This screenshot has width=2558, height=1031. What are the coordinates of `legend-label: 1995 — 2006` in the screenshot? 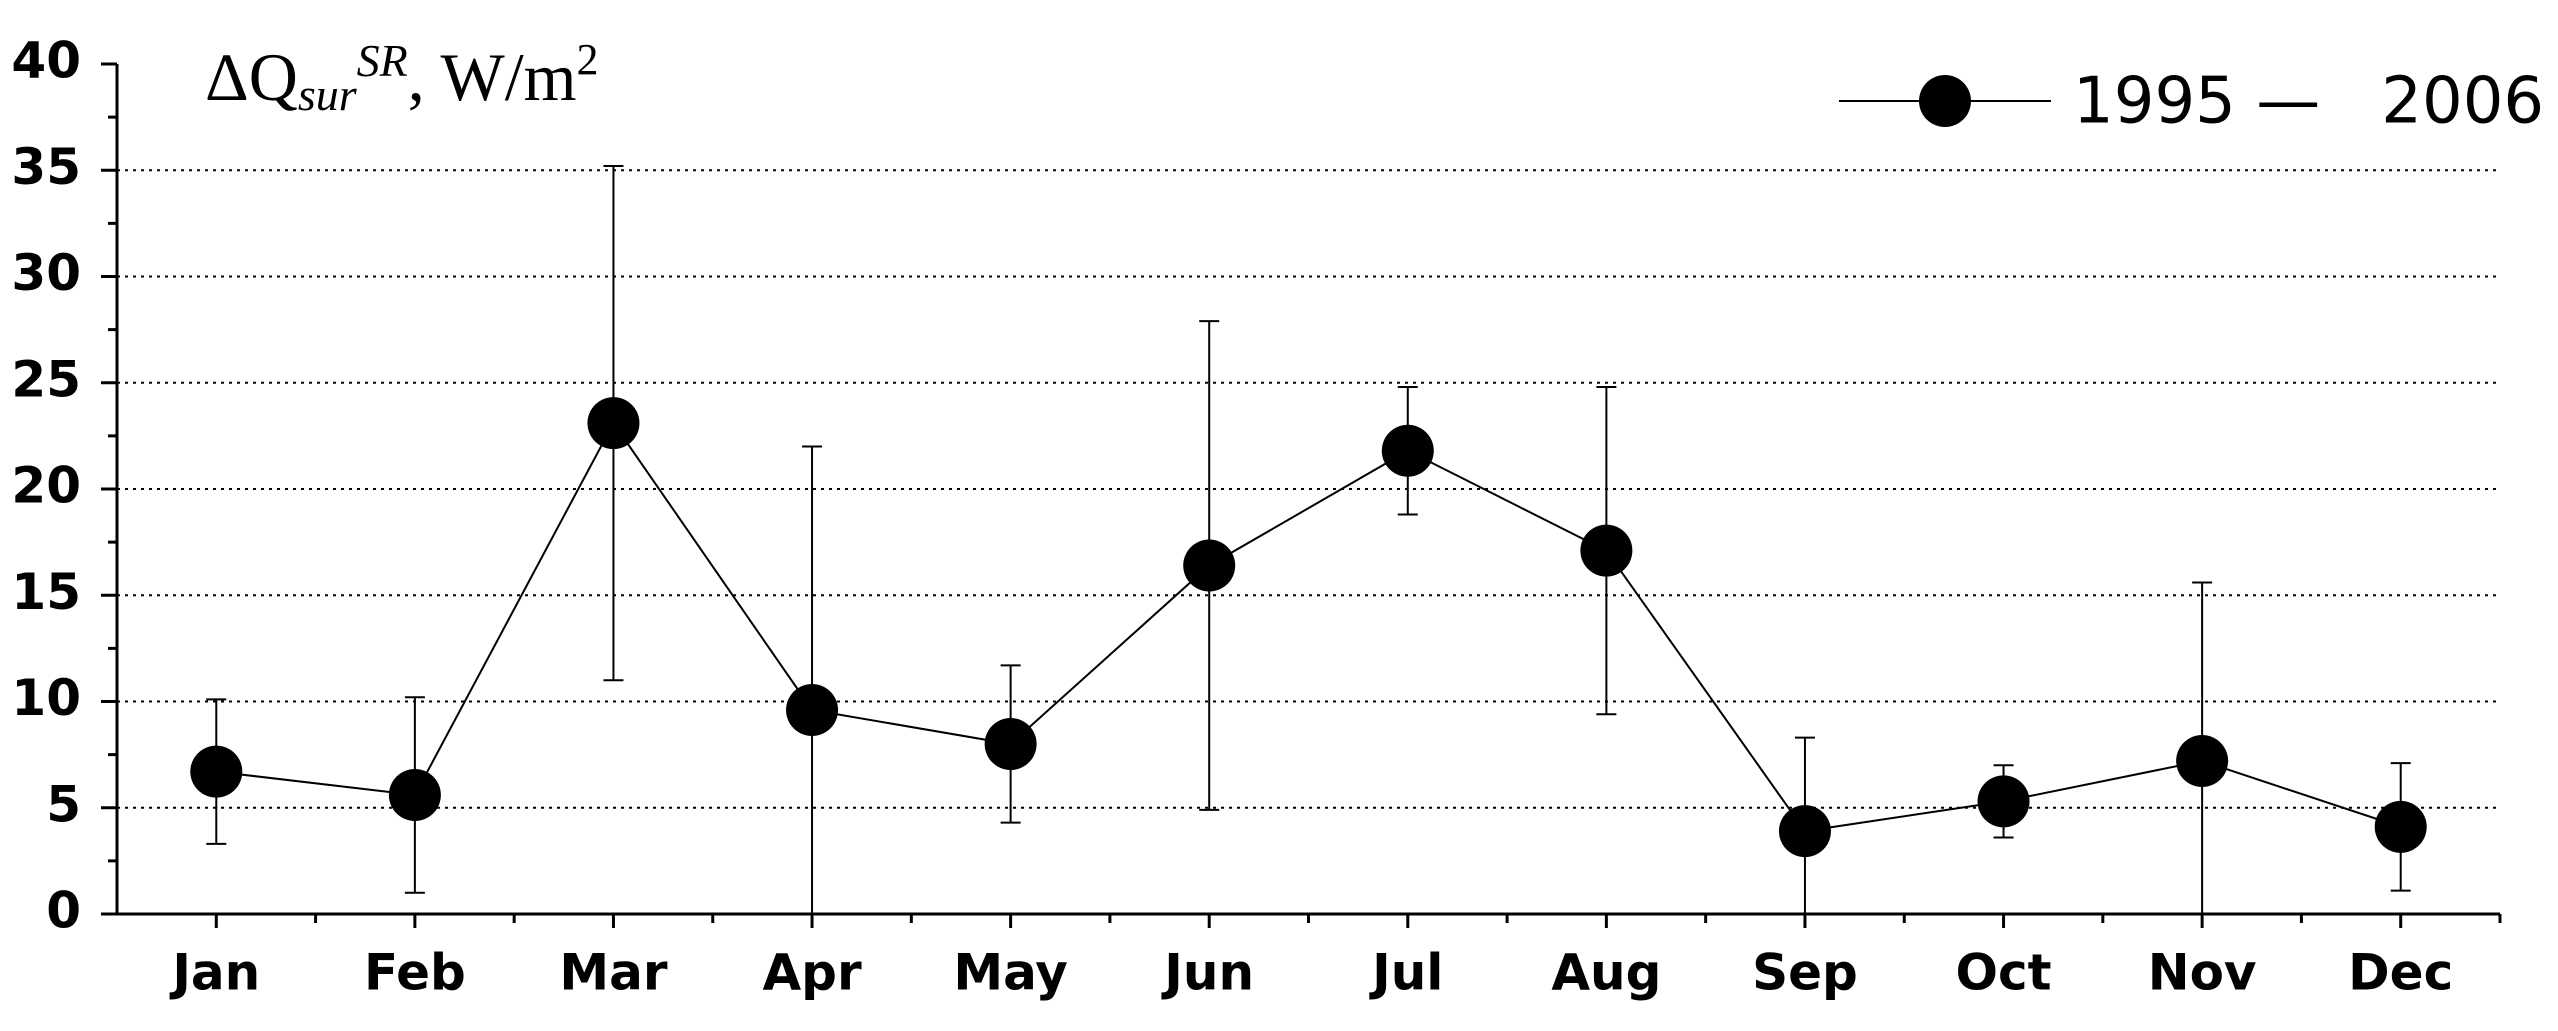 It's located at (2308, 102).